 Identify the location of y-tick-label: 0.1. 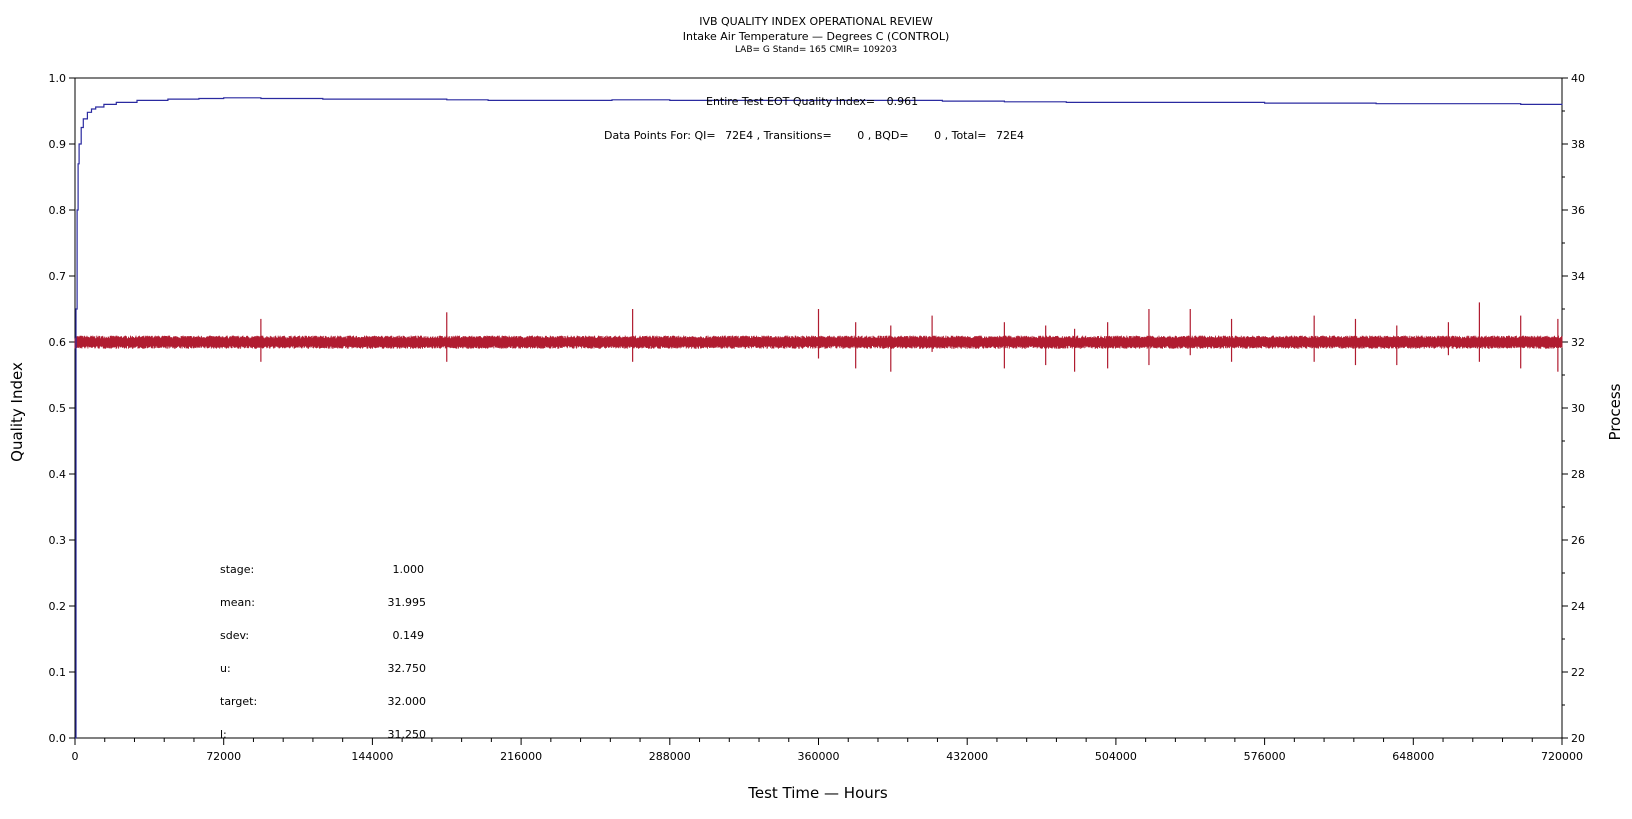
(58, 672).